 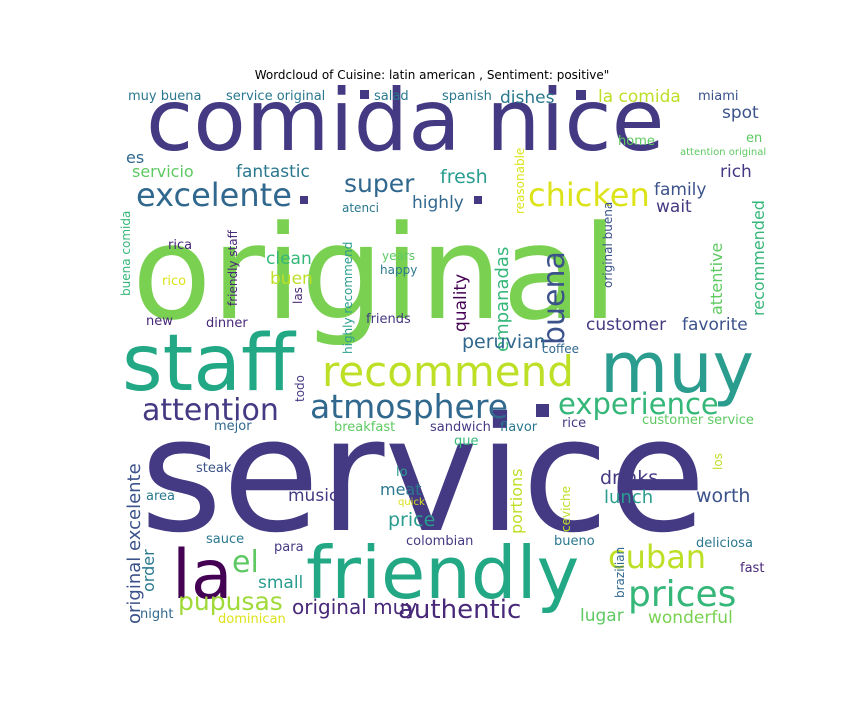 I want to click on word-new: new, so click(x=159, y=321).